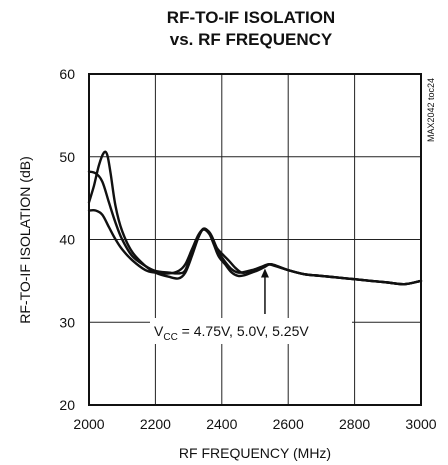 This screenshot has width=448, height=465. I want to click on annotation: VCC = 4.75V, 5.0V, 5.25V, so click(251, 306).